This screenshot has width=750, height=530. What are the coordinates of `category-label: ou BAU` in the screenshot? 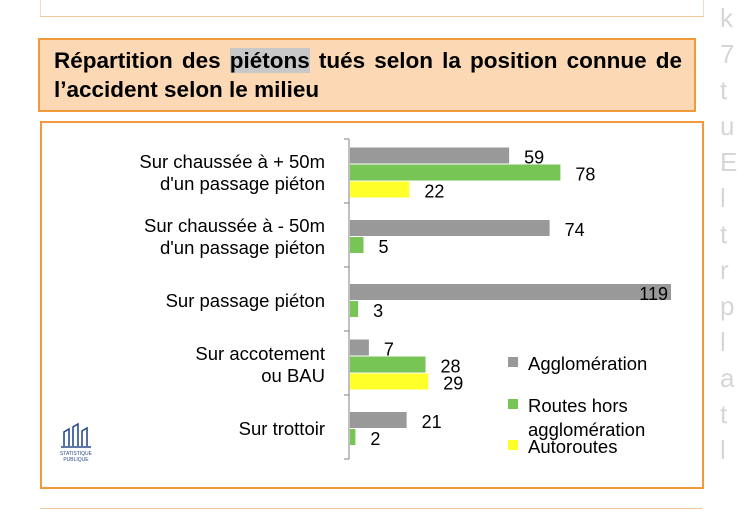 It's located at (293, 375).